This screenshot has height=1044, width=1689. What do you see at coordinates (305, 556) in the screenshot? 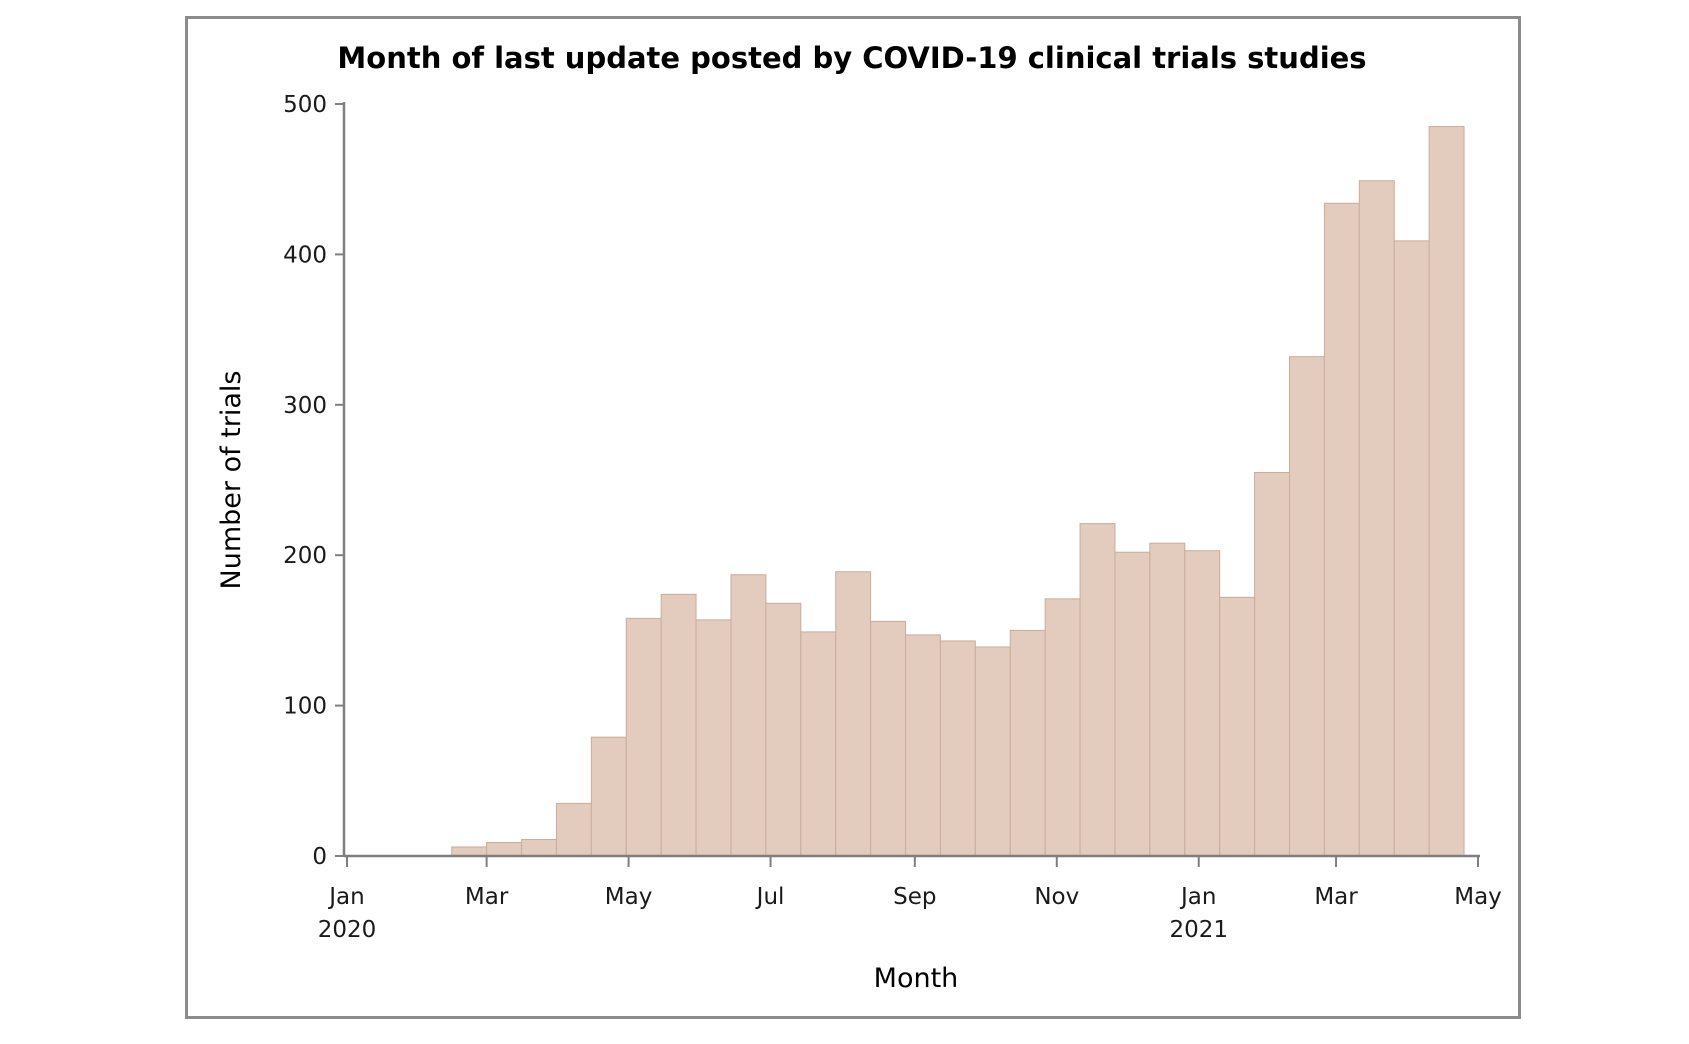
I see `y-tick-label: 200` at bounding box center [305, 556].